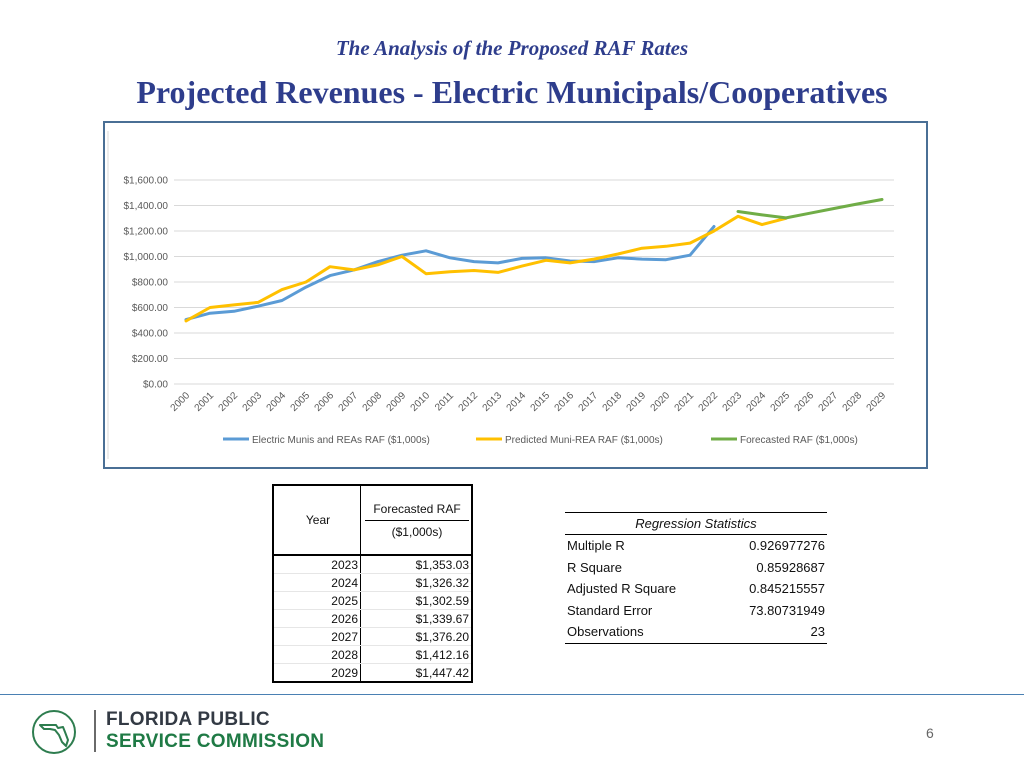  Describe the element at coordinates (696, 523) in the screenshot. I see `regression-caption: Regression Statistics` at that location.